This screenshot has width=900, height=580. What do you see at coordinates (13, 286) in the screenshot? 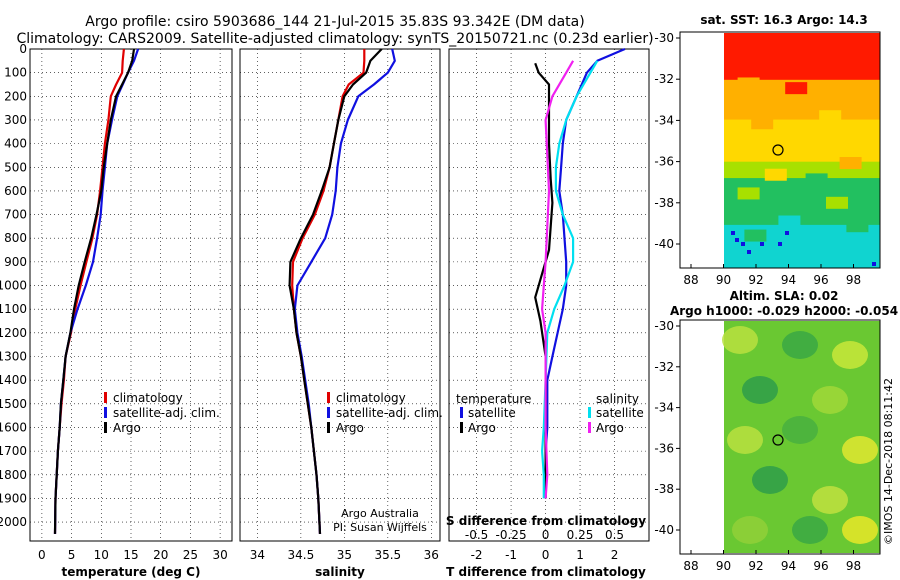
I see `y-tick-label: 1000` at bounding box center [13, 286].